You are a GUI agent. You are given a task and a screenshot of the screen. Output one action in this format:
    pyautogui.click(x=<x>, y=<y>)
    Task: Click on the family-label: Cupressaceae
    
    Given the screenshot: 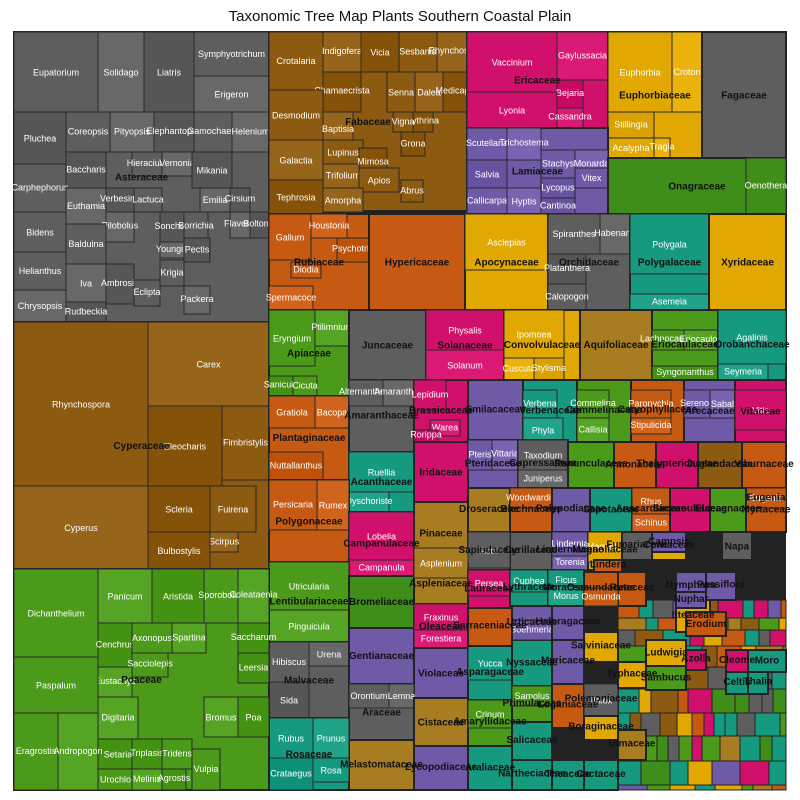 What is the action you would take?
    pyautogui.click(x=543, y=463)
    